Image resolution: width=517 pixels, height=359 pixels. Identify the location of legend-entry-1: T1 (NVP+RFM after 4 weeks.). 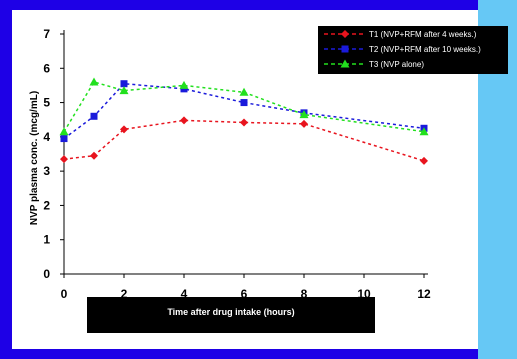
(400, 34).